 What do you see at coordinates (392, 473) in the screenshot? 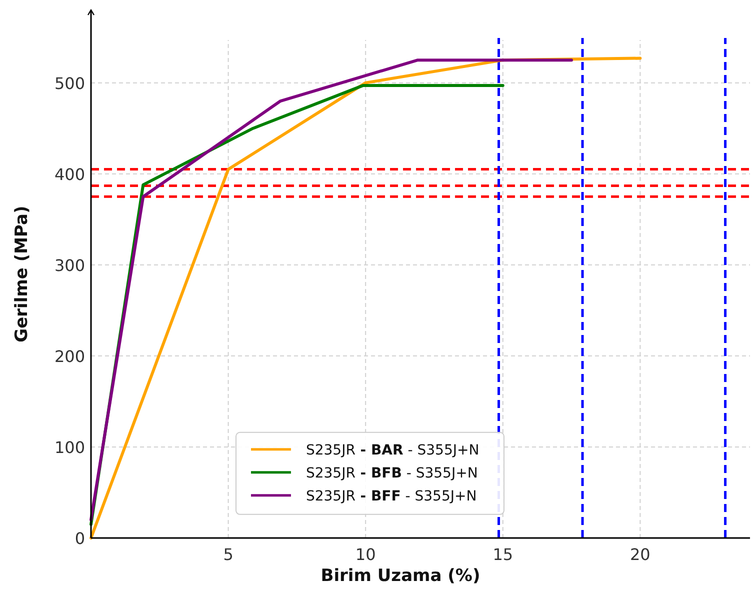
I see `legend-label: S235JR - BFB - S355J+N` at bounding box center [392, 473].